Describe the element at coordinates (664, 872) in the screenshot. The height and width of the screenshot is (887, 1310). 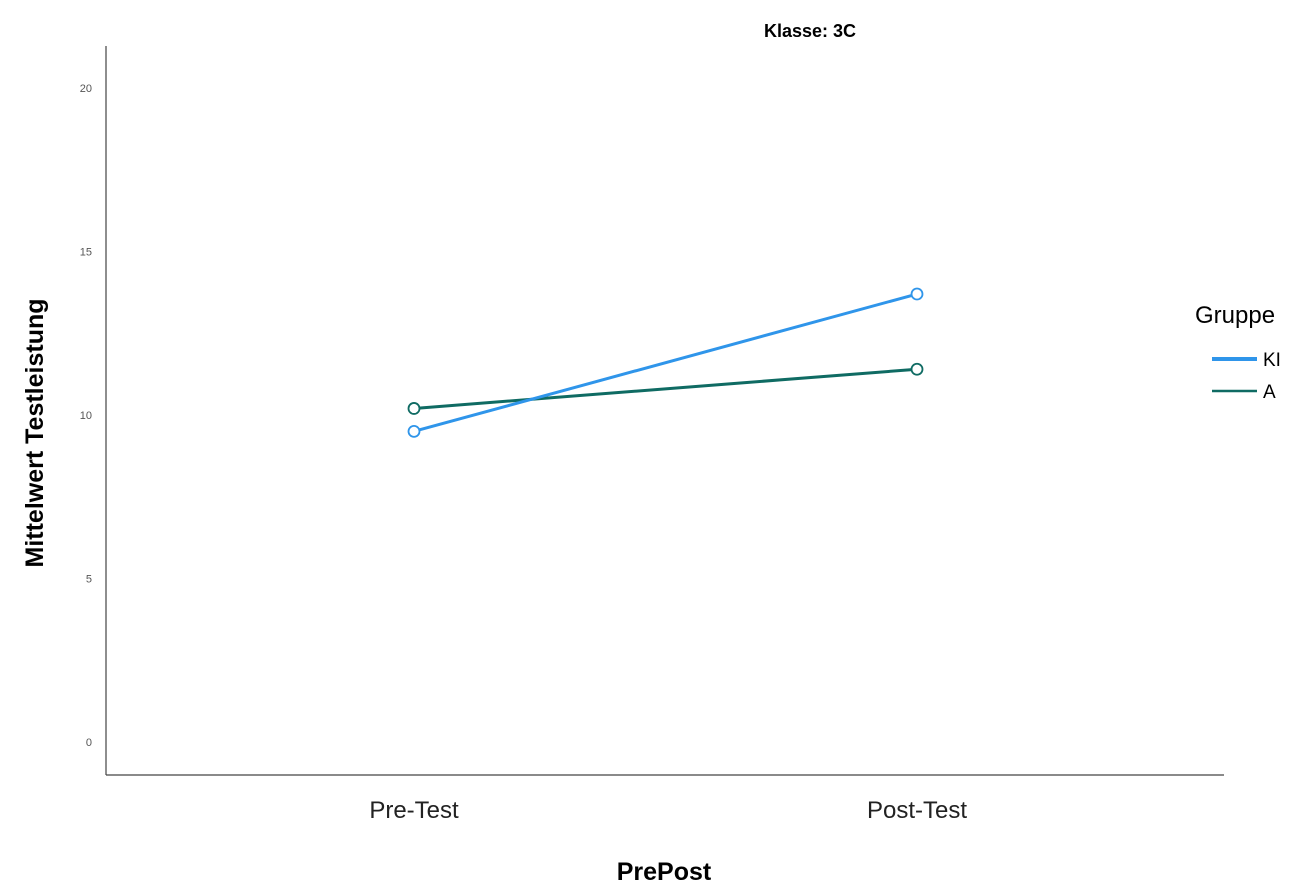
I see `x-axis-title: PrePost` at that location.